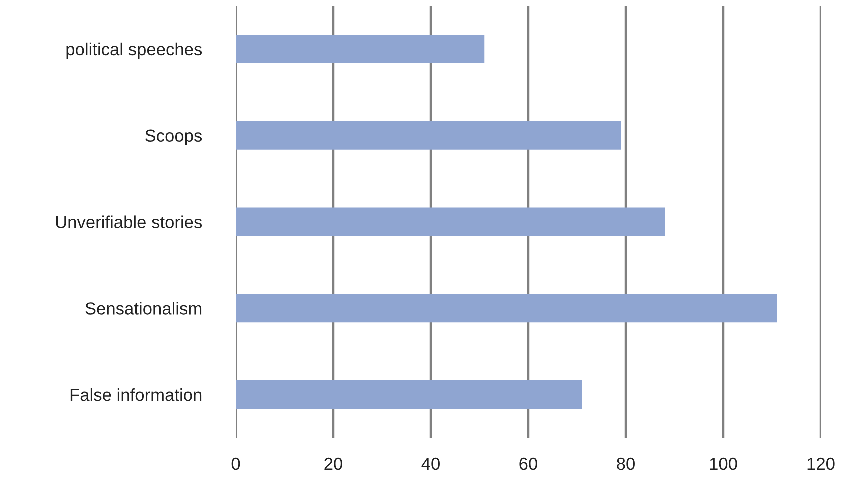 The width and height of the screenshot is (867, 498). I want to click on y-tick-label: Sensationalism, so click(144, 308).